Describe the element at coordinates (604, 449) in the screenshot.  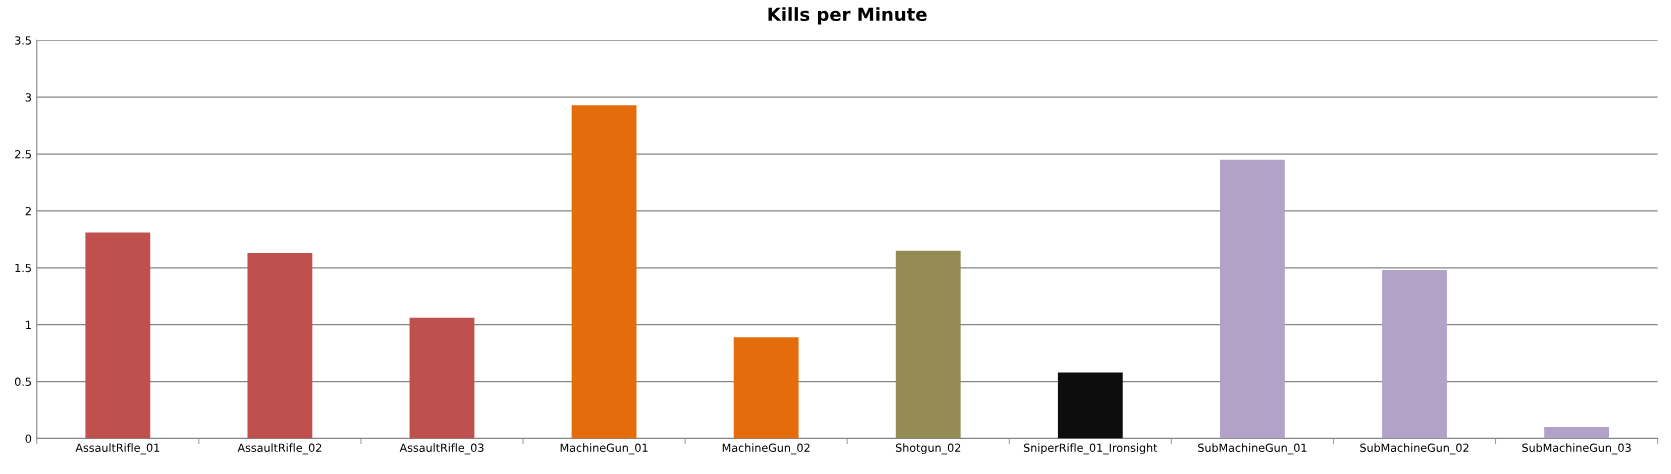
I see `x-tick-label: MachineGun_01` at that location.